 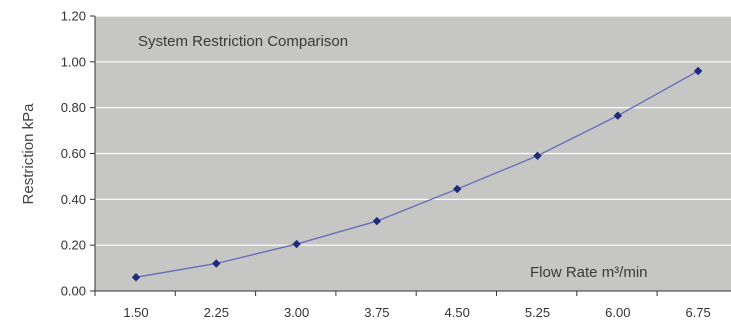 What do you see at coordinates (73, 61) in the screenshot?
I see `y-tick-label: 1.00` at bounding box center [73, 61].